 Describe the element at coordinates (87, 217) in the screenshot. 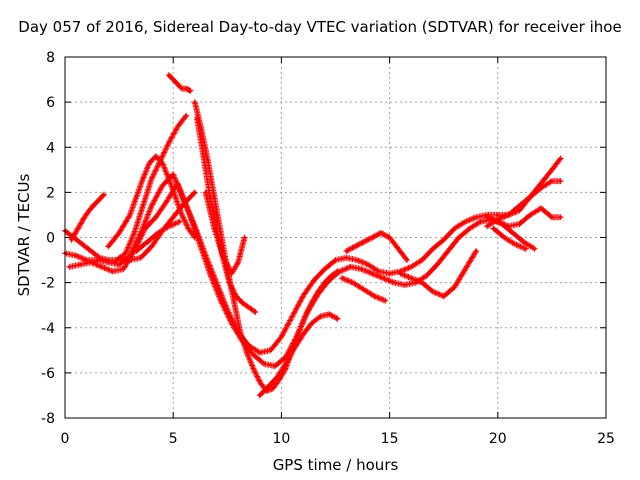

I see `series-marks` at that location.